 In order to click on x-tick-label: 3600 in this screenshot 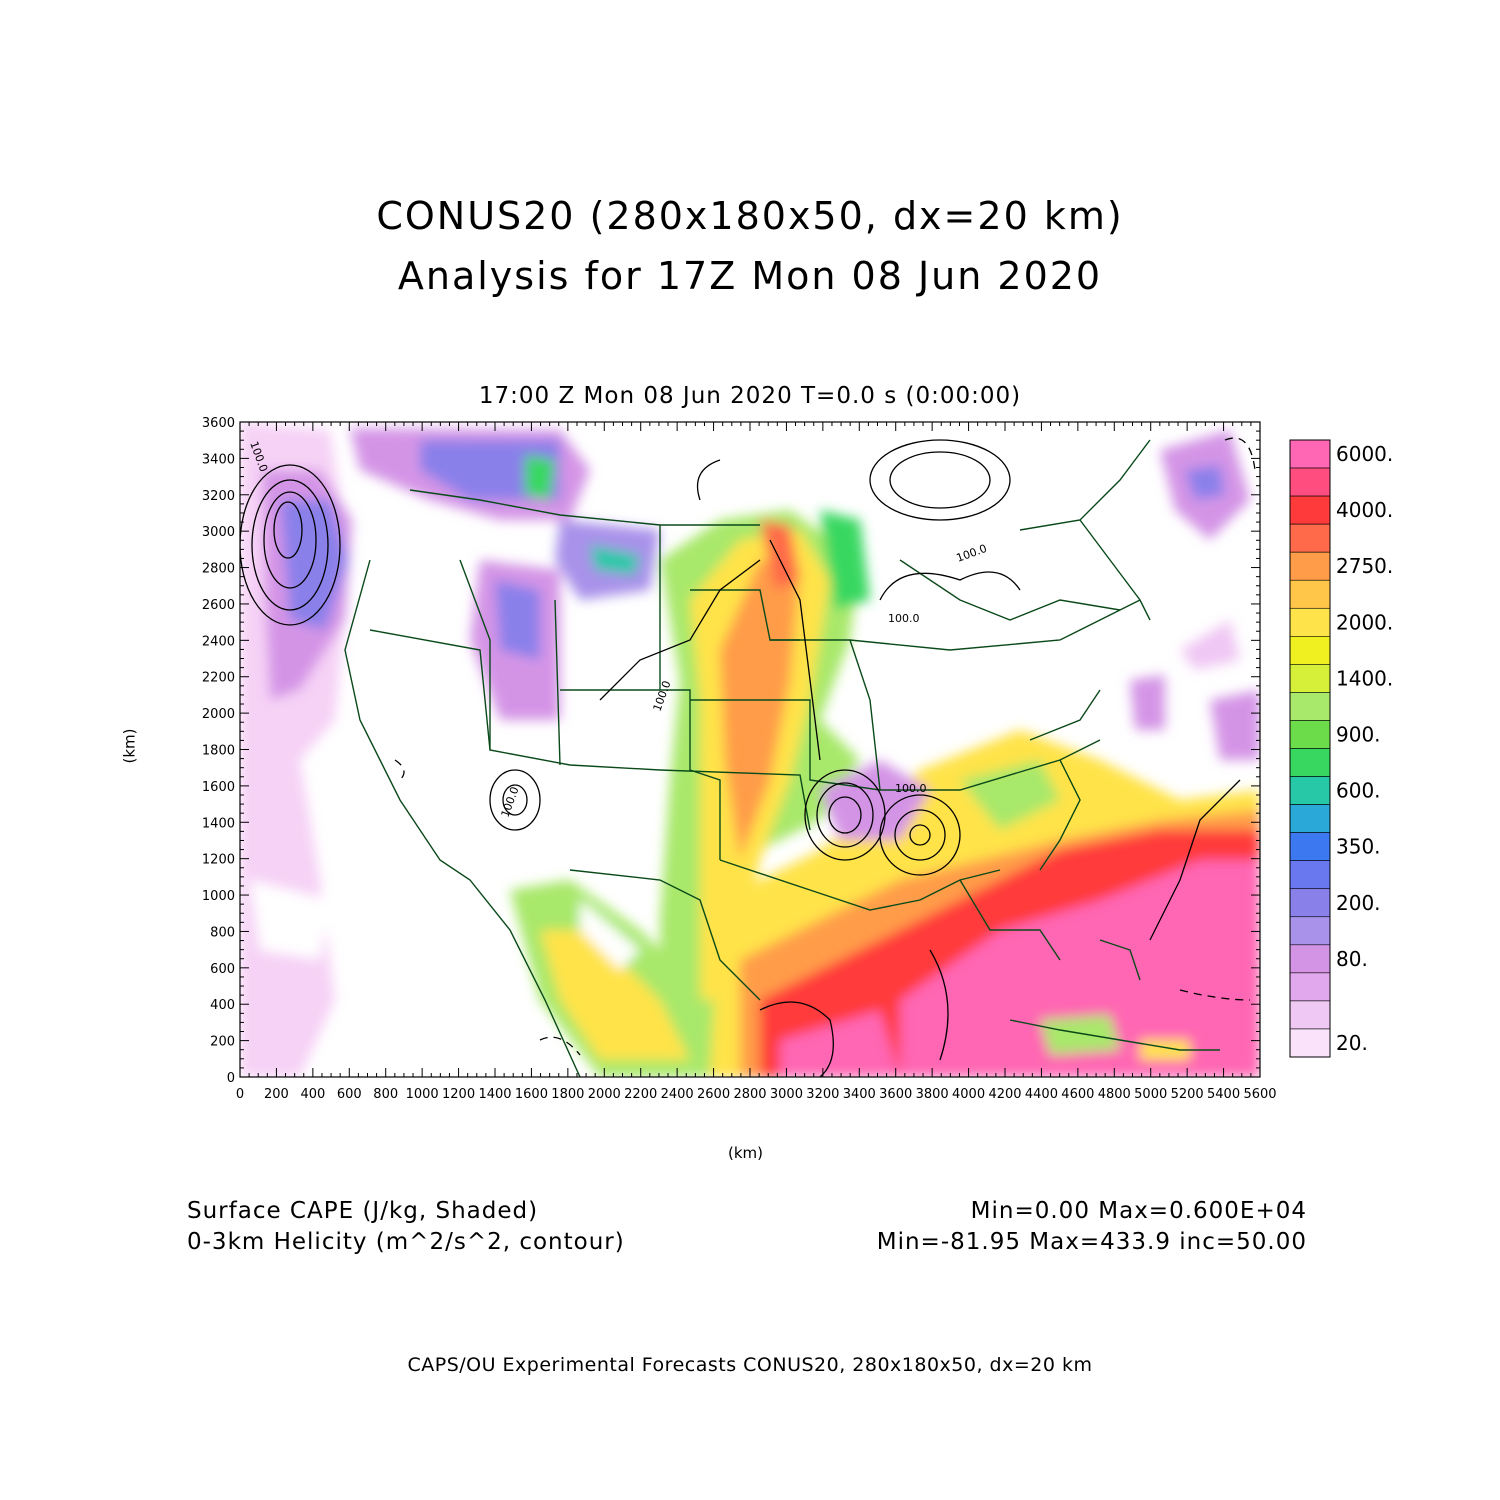, I will do `click(895, 1094)`.